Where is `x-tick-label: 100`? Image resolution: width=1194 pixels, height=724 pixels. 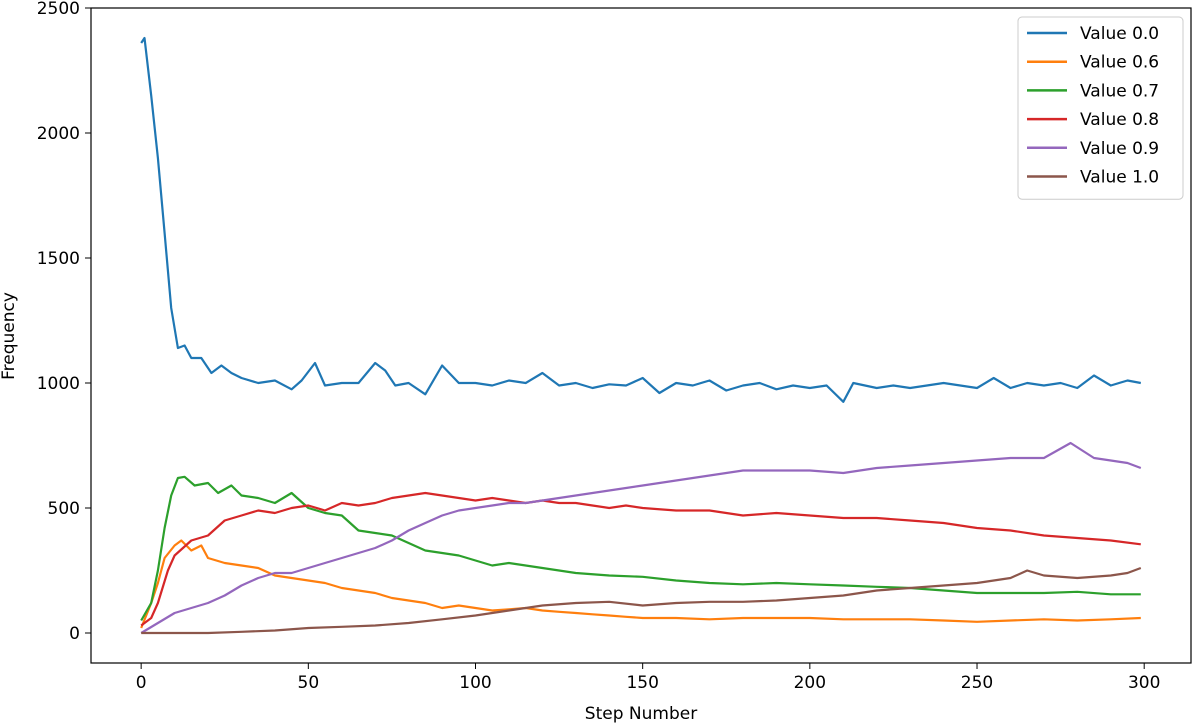 x-tick-label: 100 is located at coordinates (475, 683).